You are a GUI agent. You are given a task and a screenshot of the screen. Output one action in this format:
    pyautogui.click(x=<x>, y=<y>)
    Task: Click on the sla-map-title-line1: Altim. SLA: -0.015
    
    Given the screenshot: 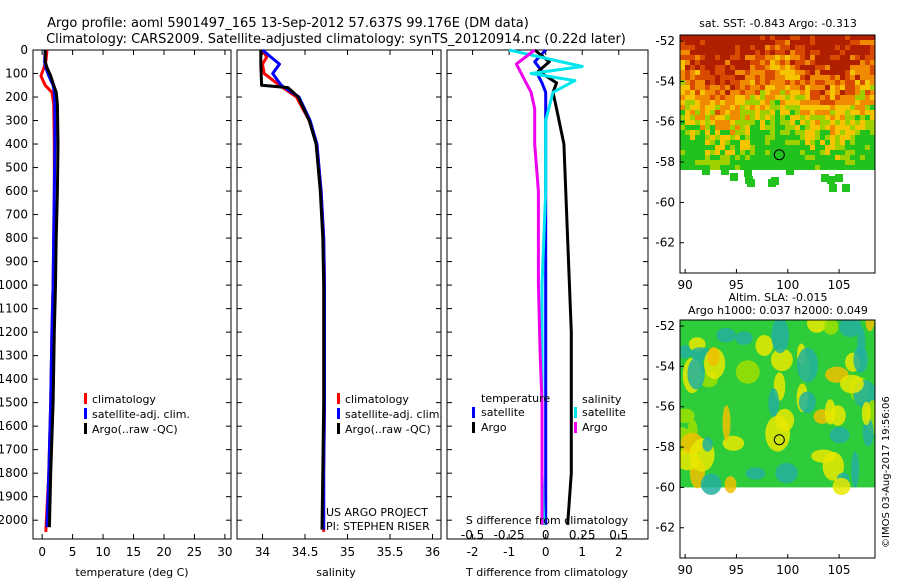 What is the action you would take?
    pyautogui.click(x=777, y=297)
    